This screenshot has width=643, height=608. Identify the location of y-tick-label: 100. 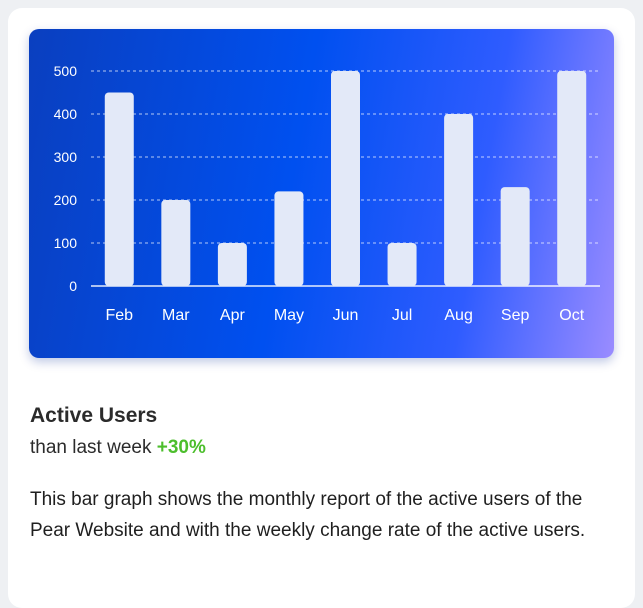
(66, 243).